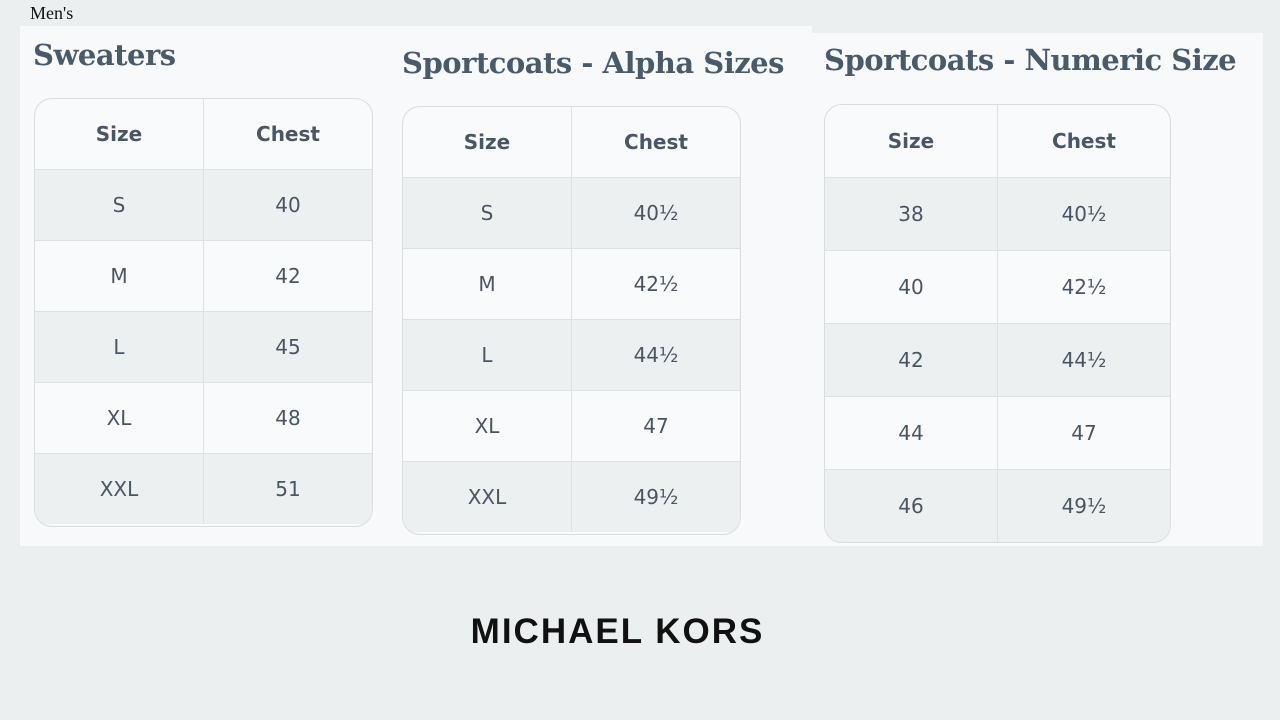  Describe the element at coordinates (911, 360) in the screenshot. I see `size-cell: 42` at that location.